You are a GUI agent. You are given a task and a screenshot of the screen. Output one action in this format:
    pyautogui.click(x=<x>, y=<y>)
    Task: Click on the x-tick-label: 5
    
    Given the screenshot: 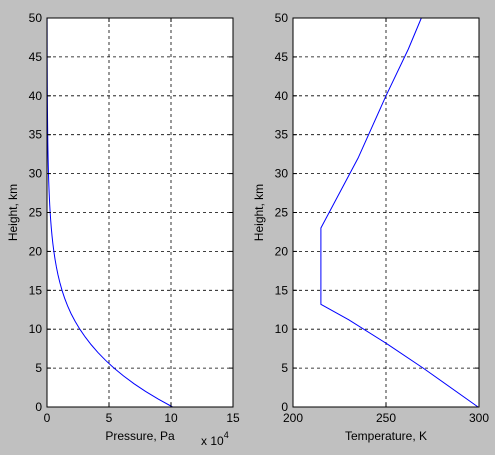 What is the action you would take?
    pyautogui.click(x=109, y=418)
    